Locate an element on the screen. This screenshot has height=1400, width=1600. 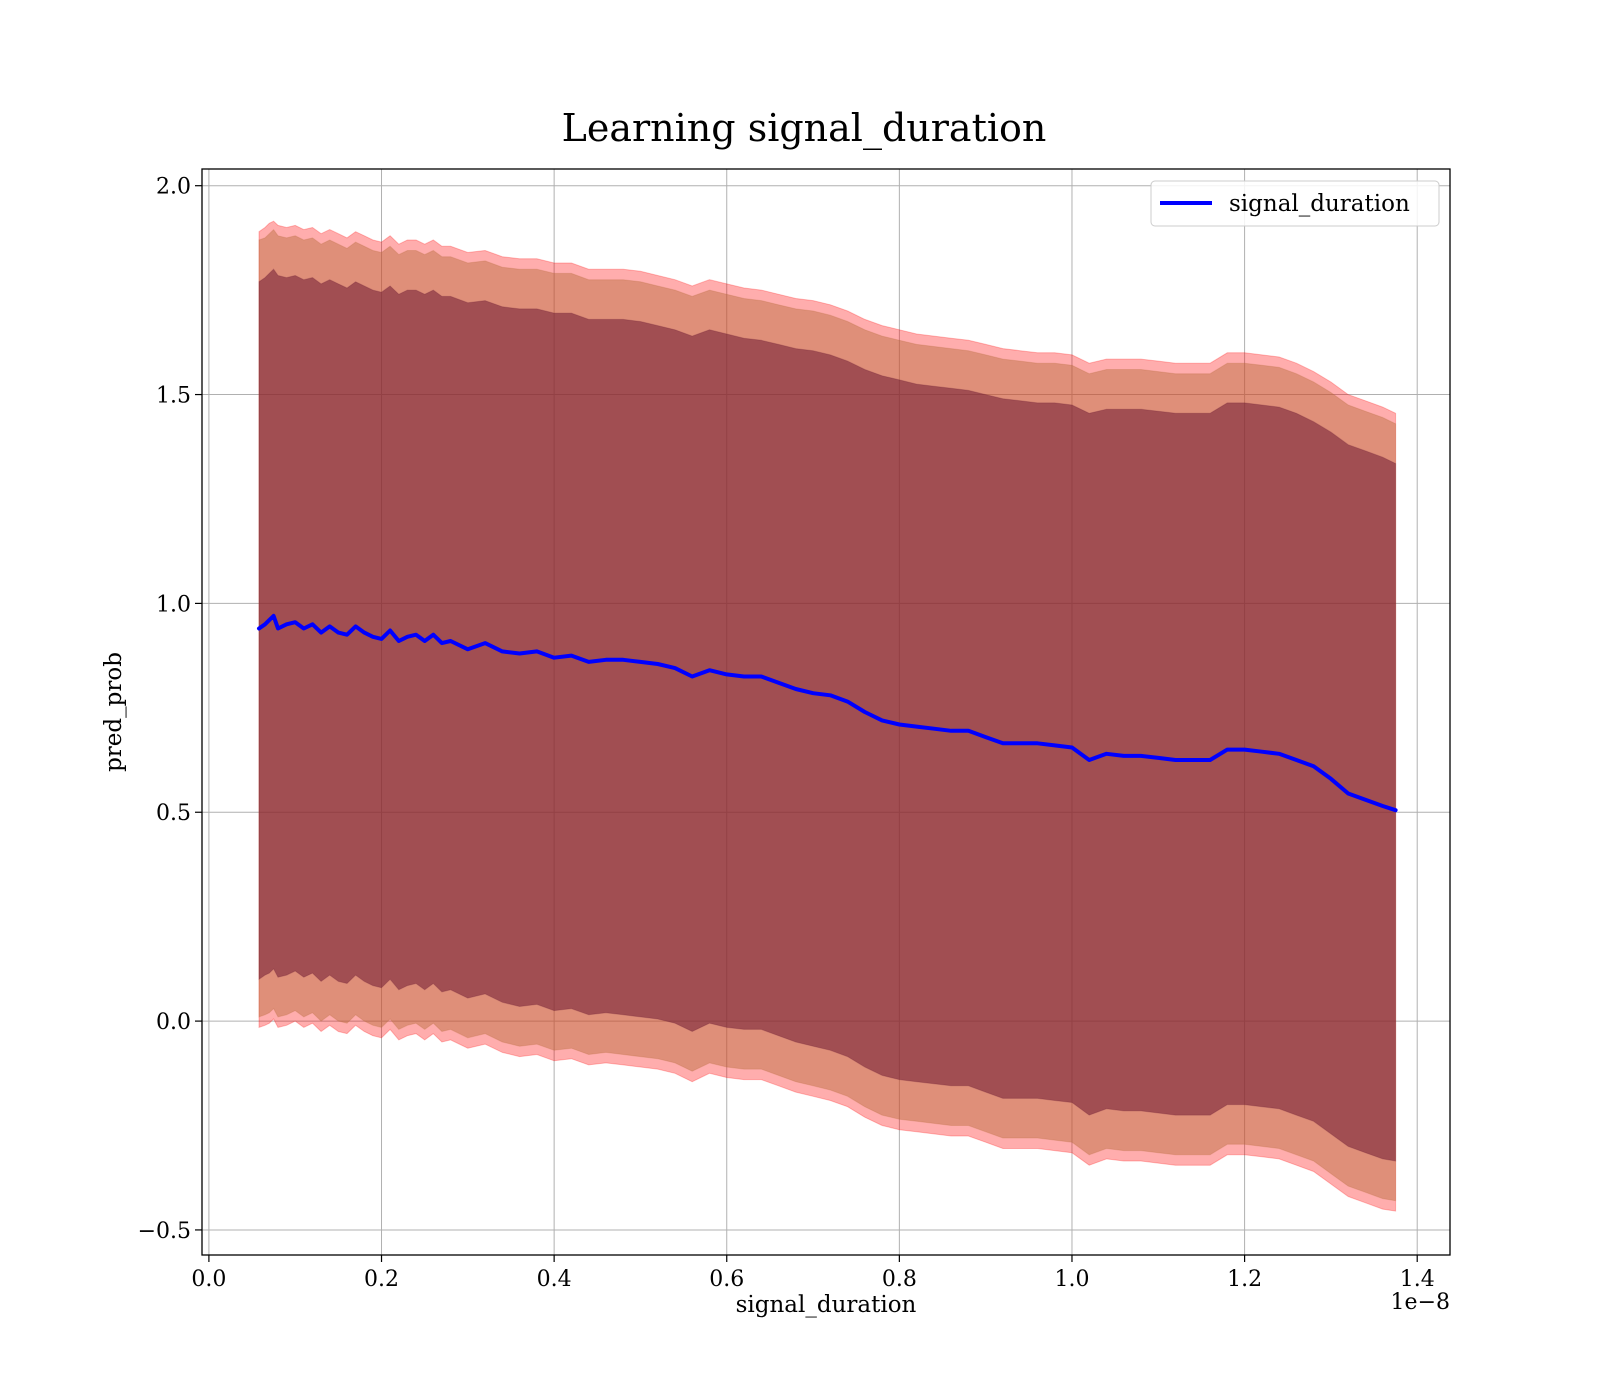
x-axis-ticks: 0.0 0.2 0.4 0.6 0.8 1.0 1.2 1.4 is located at coordinates (813, 1273).